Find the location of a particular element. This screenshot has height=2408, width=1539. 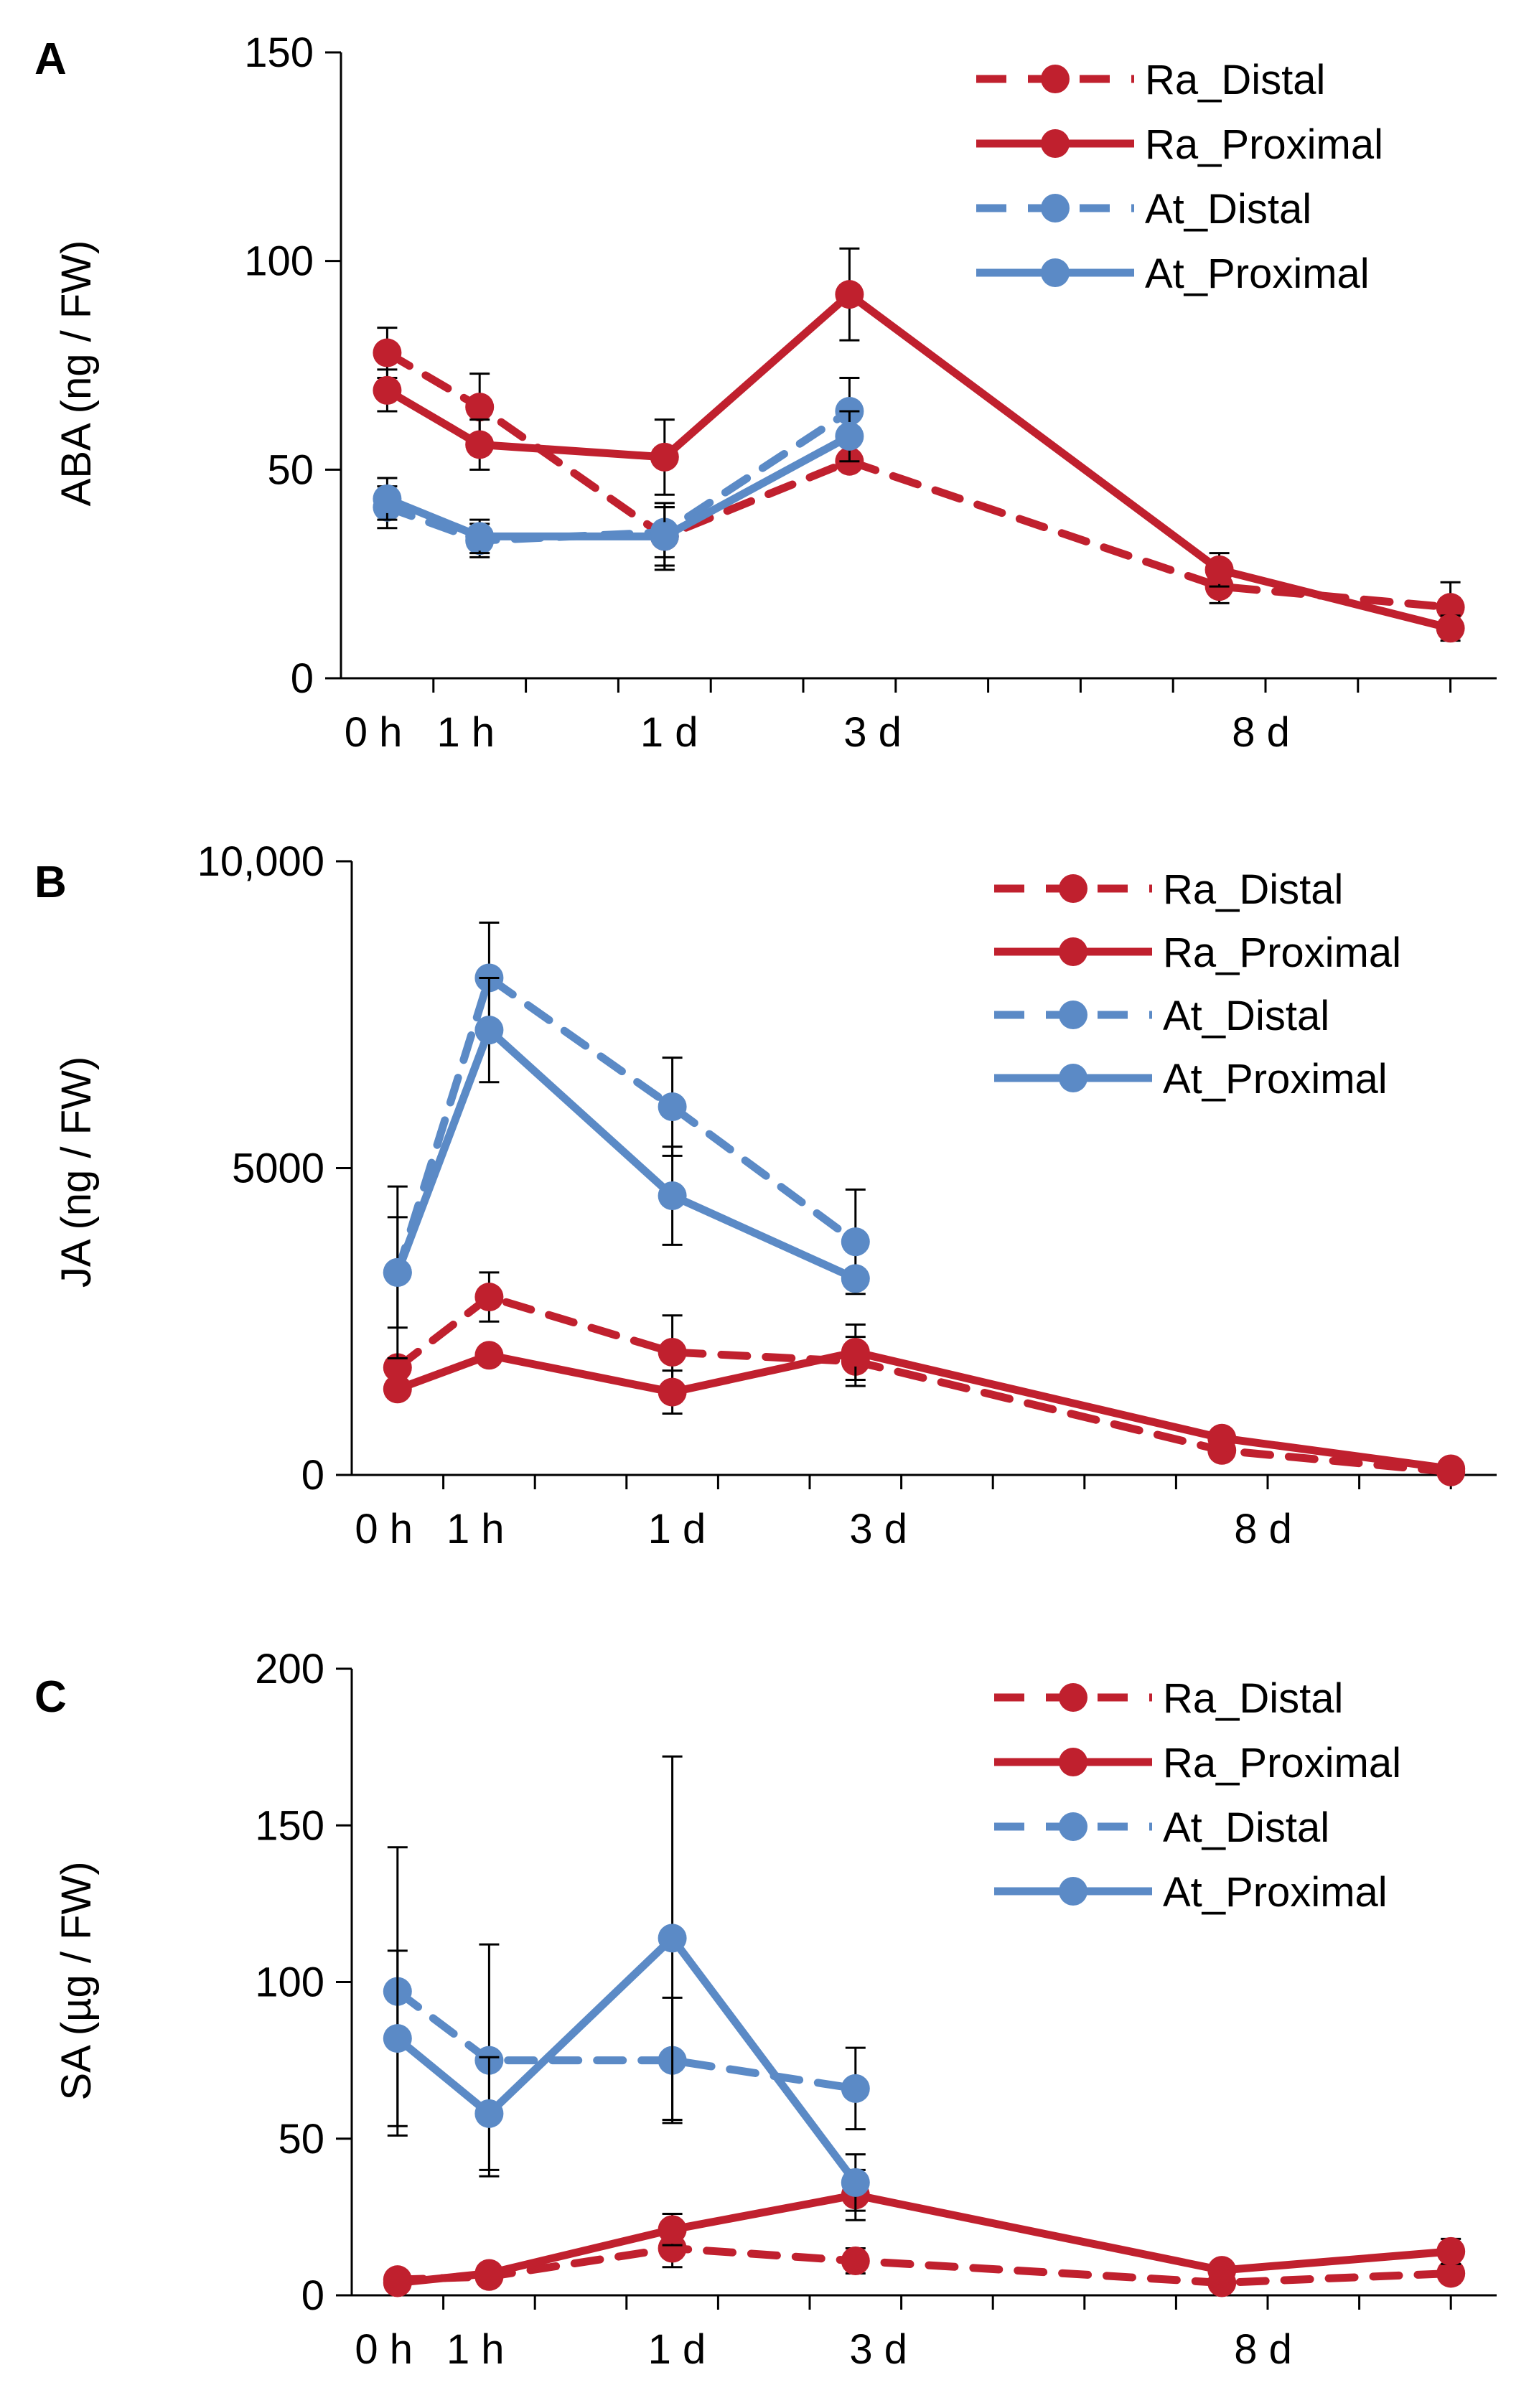

y-axis-label: ABA (ng / FW) is located at coordinates (76, 373).